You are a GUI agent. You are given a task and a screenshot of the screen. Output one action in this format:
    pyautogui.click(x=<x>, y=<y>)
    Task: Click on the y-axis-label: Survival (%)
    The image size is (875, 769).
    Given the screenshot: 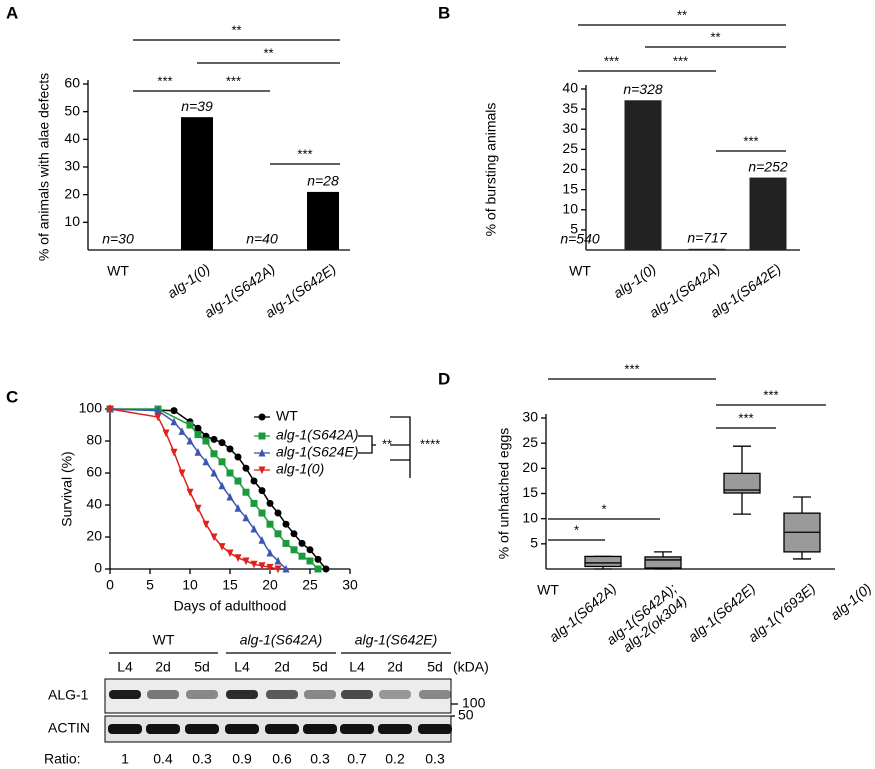 What is the action you would take?
    pyautogui.click(x=67, y=488)
    